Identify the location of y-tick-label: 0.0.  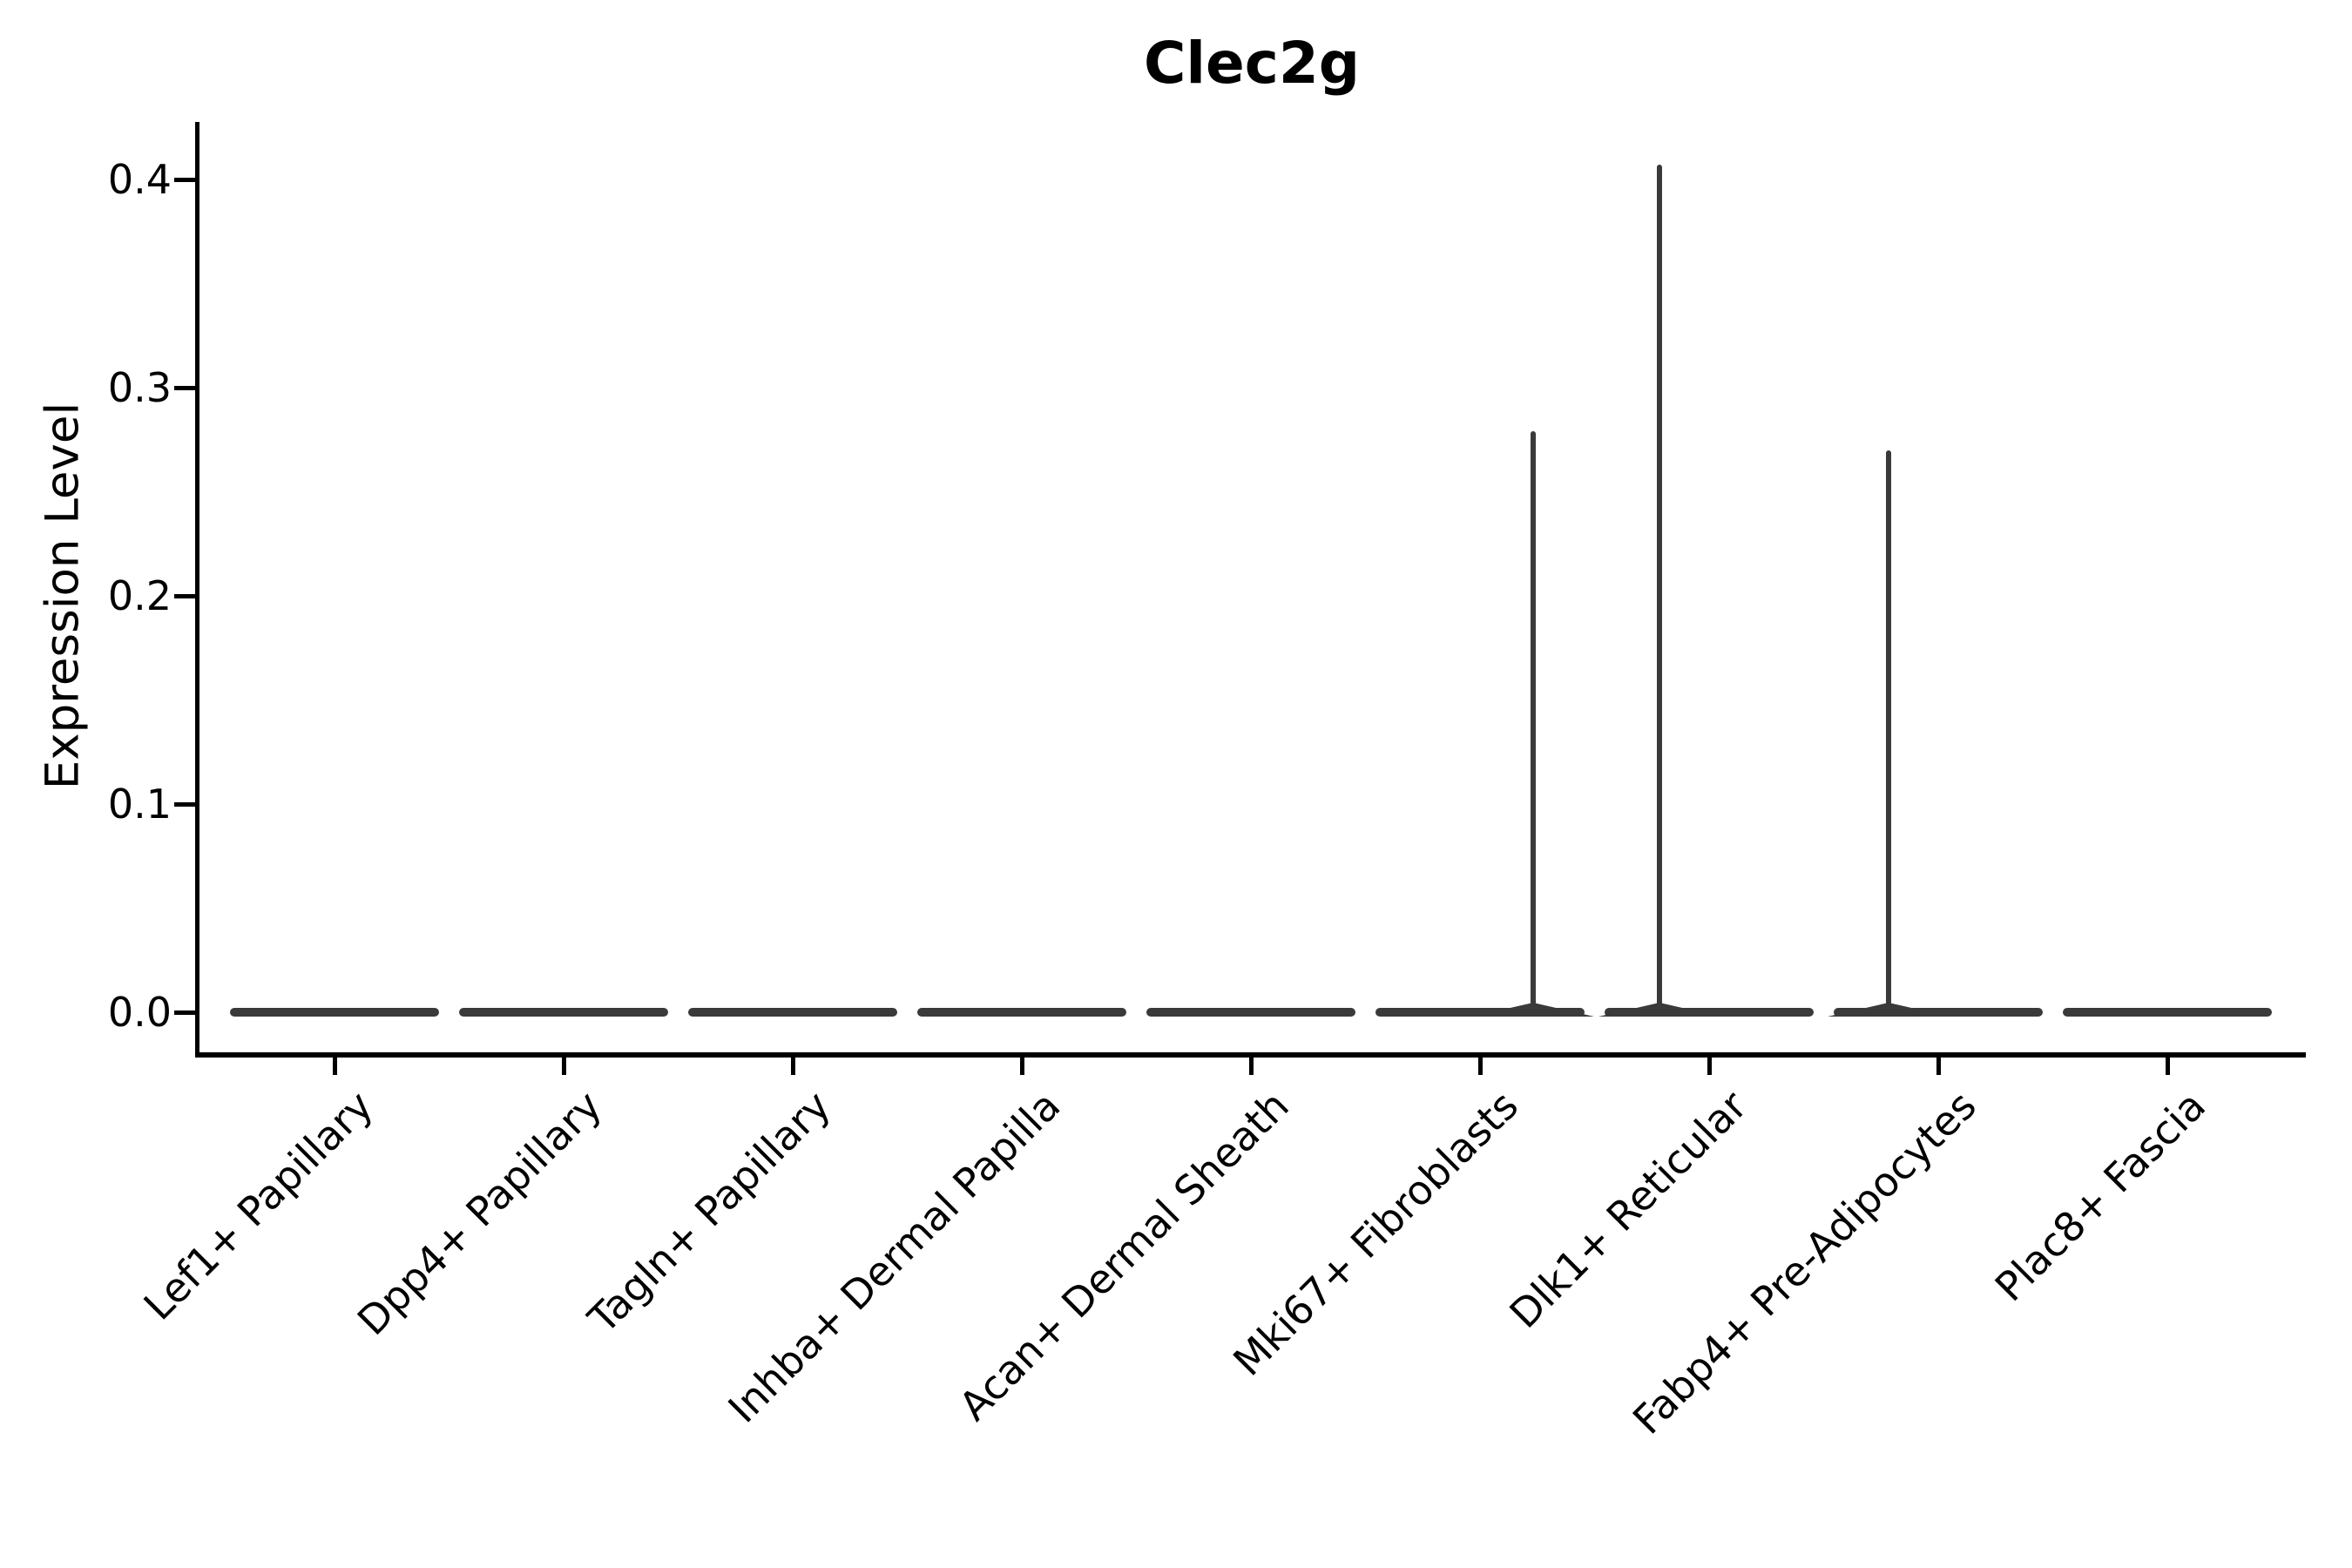
(139, 1013).